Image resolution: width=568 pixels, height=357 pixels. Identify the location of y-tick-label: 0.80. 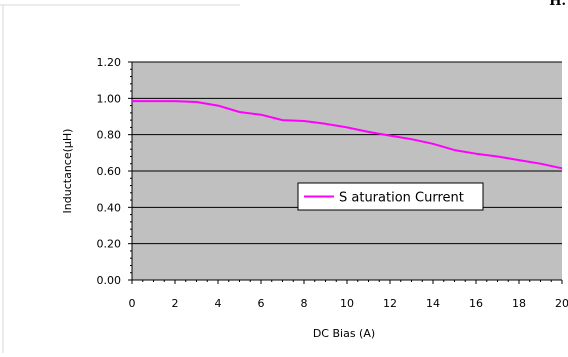
(109, 135).